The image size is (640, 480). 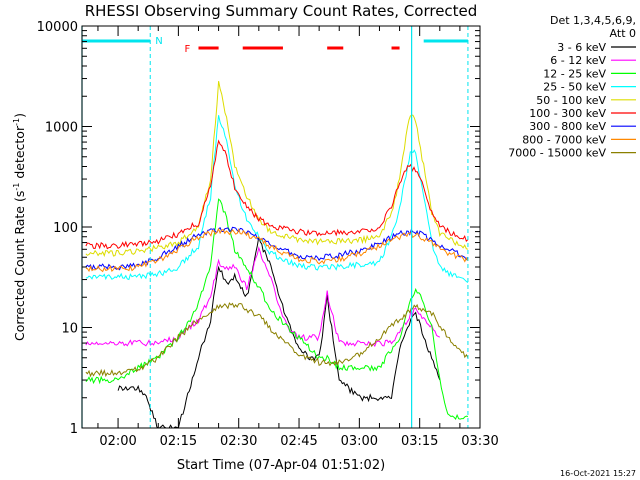 What do you see at coordinates (564, 139) in the screenshot?
I see `legend-label-8: 800 - 7000 keV` at bounding box center [564, 139].